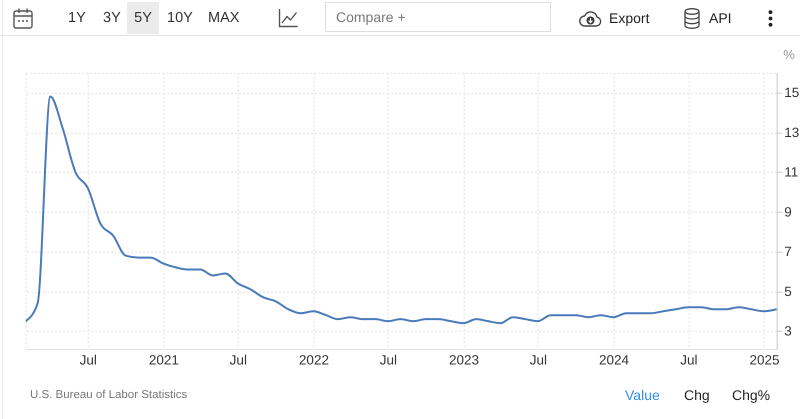  I want to click on y-tick-label: 11, so click(791, 172).